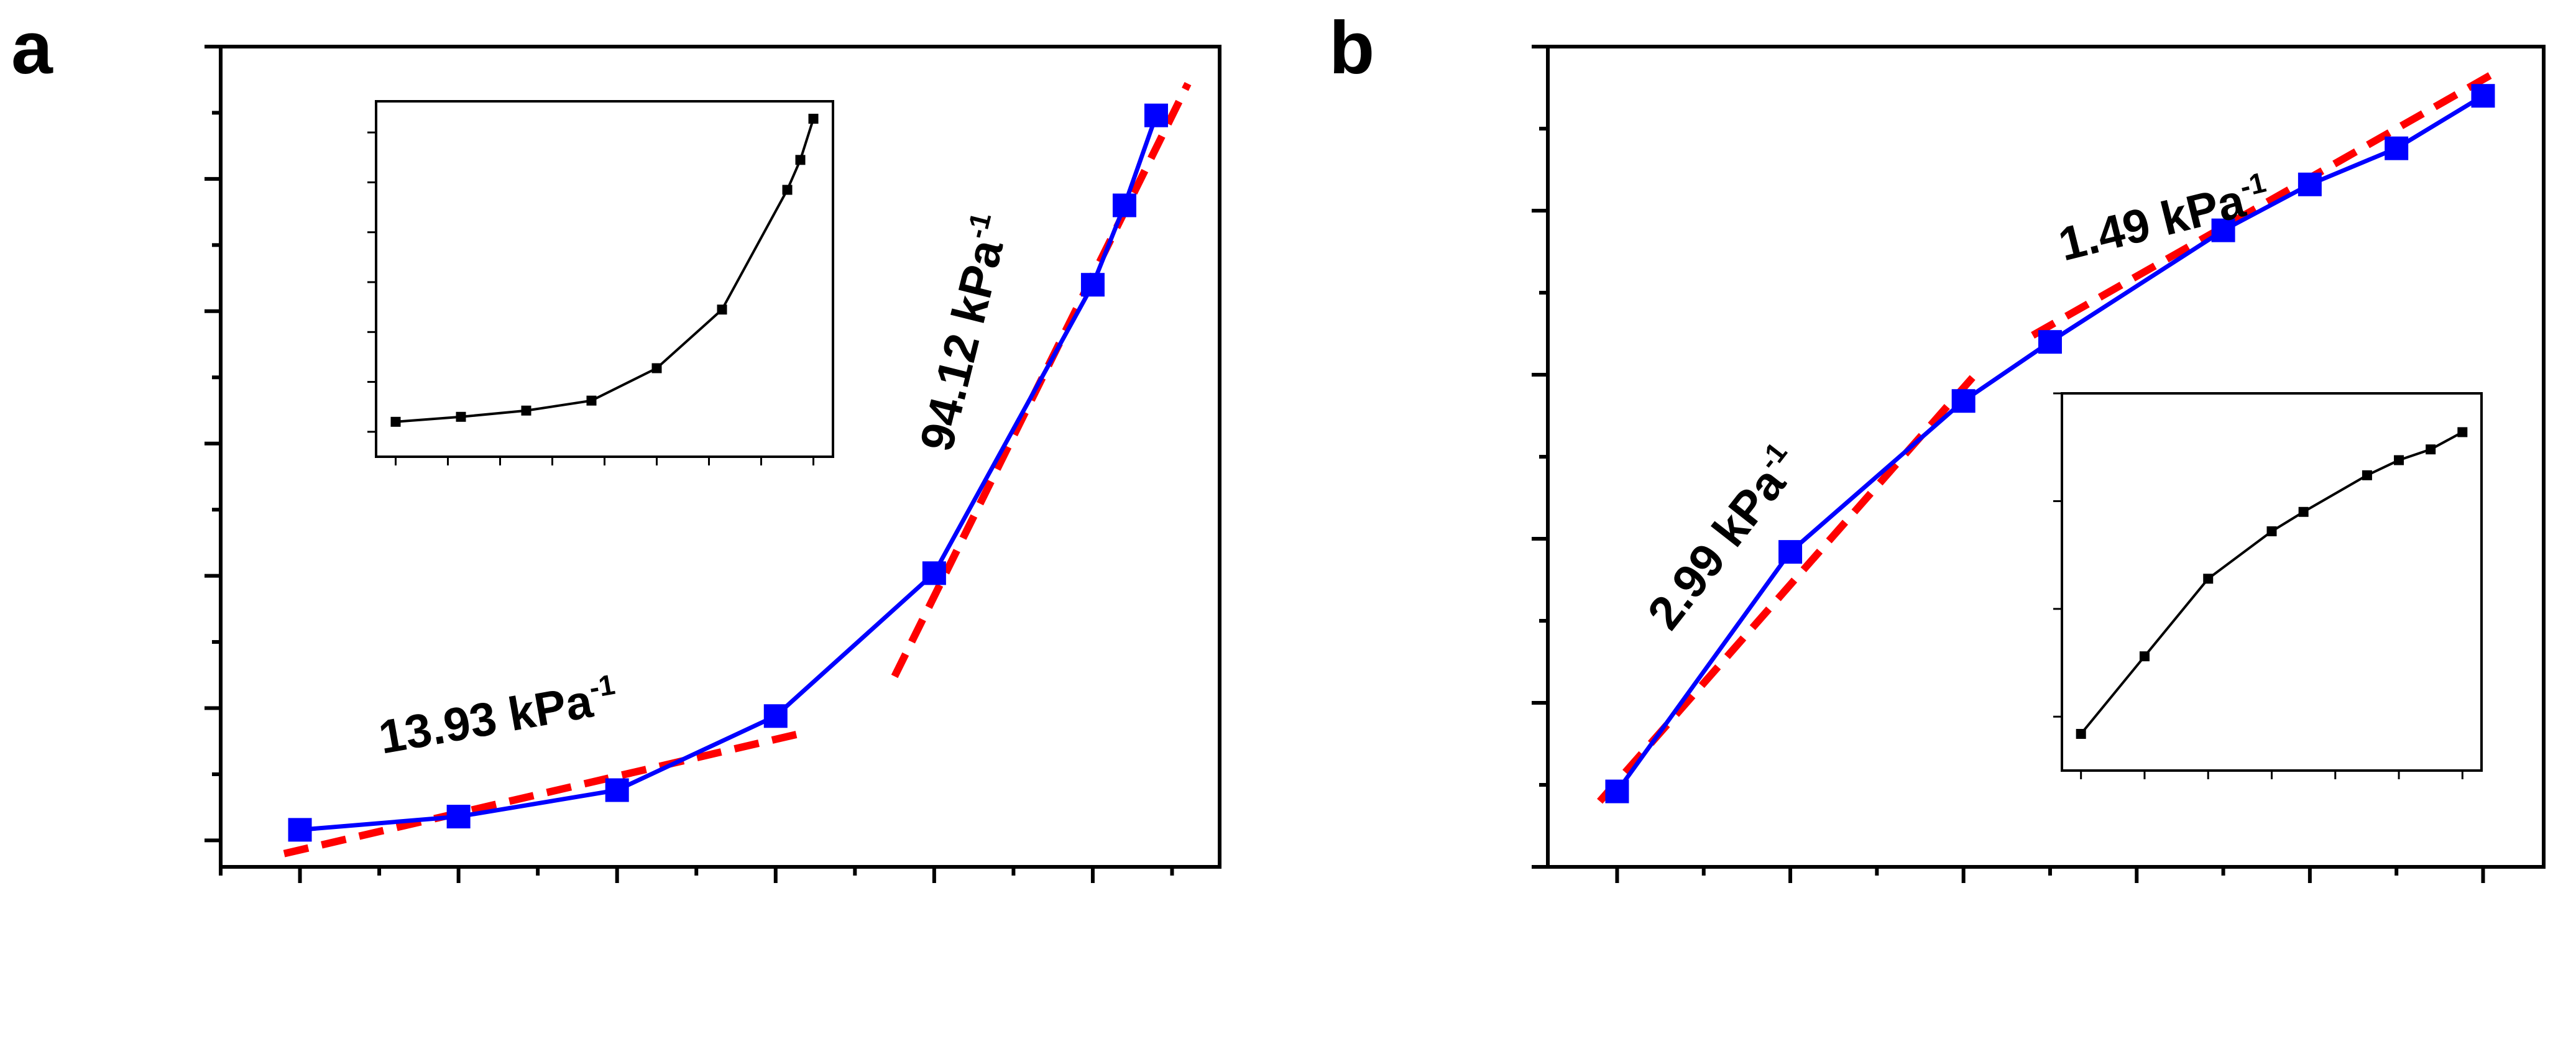 The width and height of the screenshot is (2576, 1039). What do you see at coordinates (961, 346) in the screenshot?
I see `slope-value: 94.12 kPa` at bounding box center [961, 346].